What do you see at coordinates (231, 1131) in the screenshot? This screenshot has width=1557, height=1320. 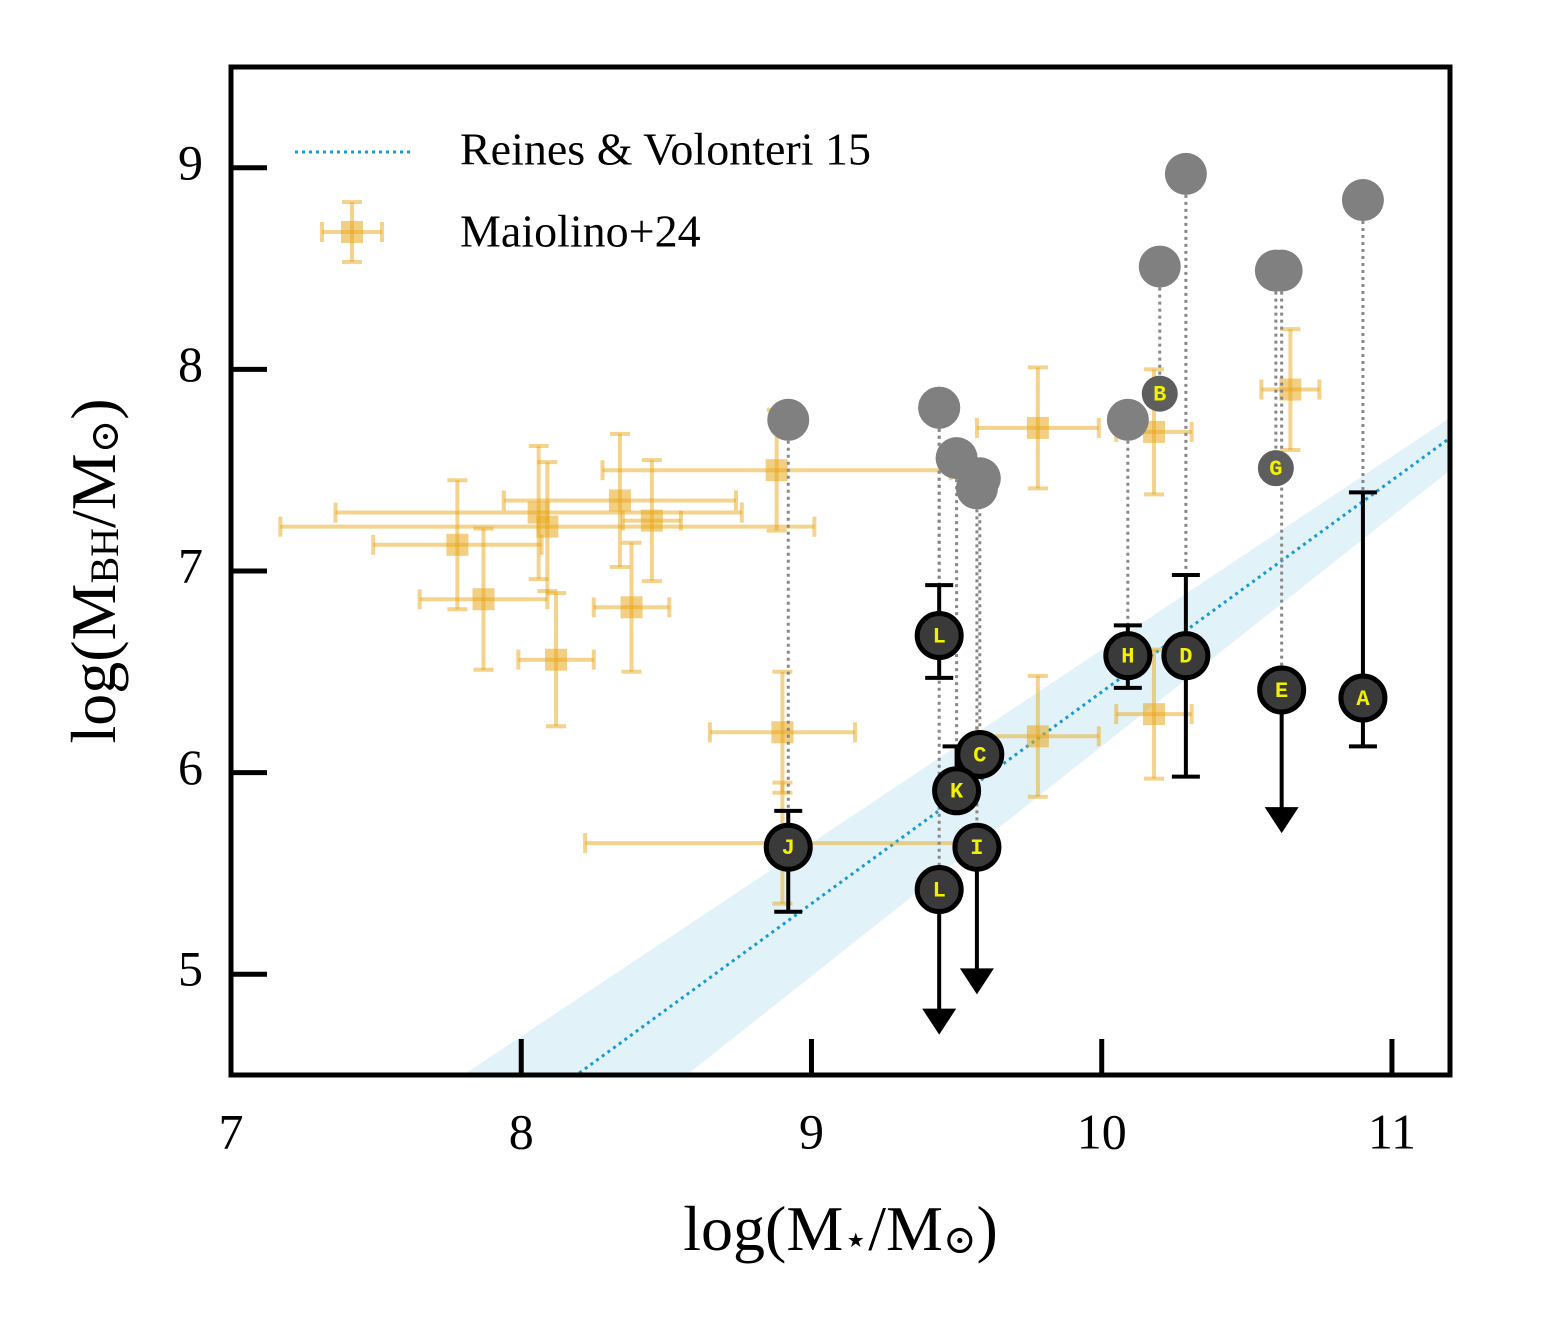 I see `x-tick-label: 7` at bounding box center [231, 1131].